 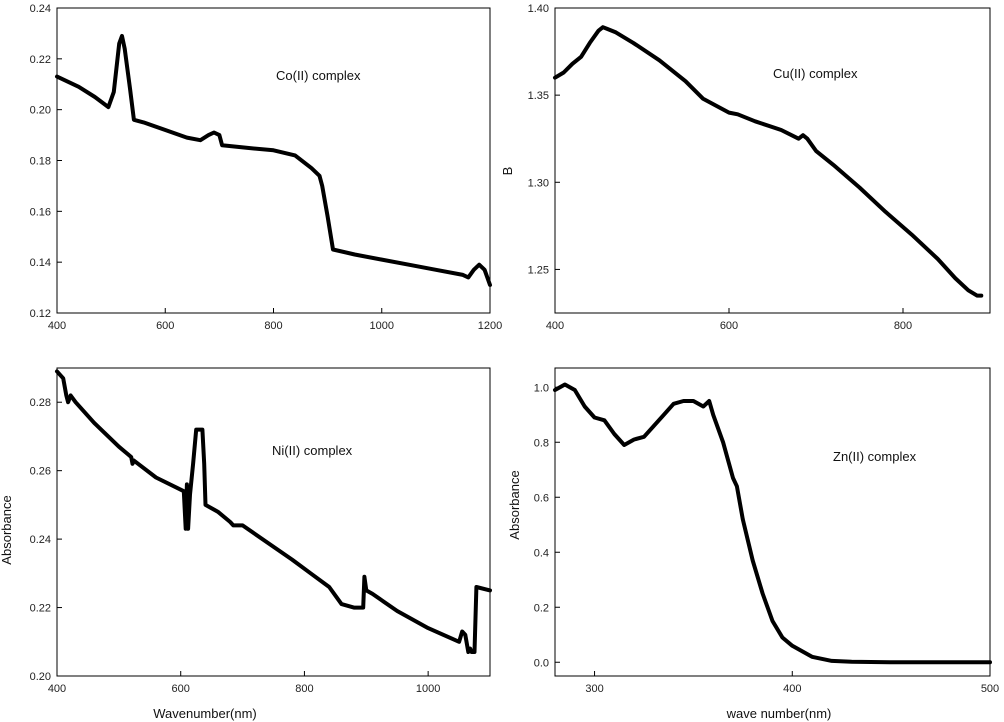 What do you see at coordinates (538, 9) in the screenshot?
I see `cu-y-tick-label: 1.40` at bounding box center [538, 9].